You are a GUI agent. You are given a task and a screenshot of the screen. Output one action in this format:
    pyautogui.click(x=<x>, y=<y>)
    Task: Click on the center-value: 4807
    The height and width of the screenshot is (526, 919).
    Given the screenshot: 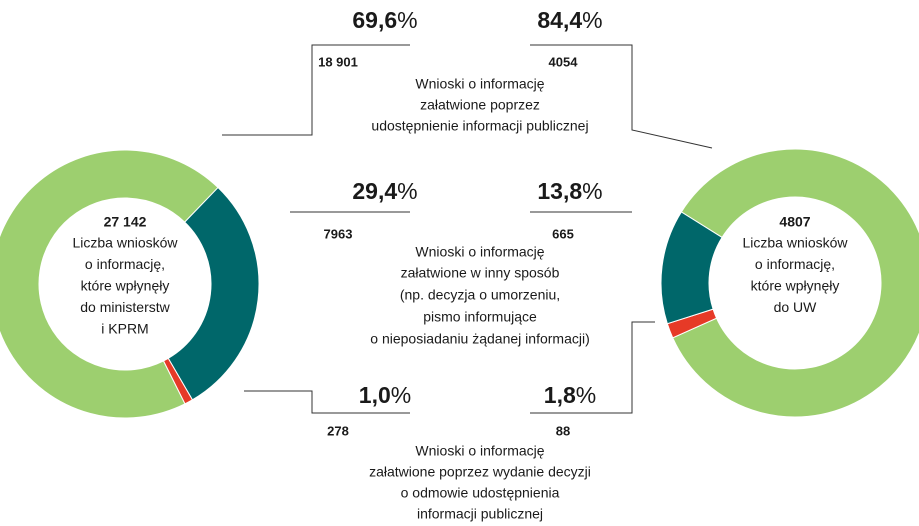 What is the action you would take?
    pyautogui.click(x=794, y=222)
    